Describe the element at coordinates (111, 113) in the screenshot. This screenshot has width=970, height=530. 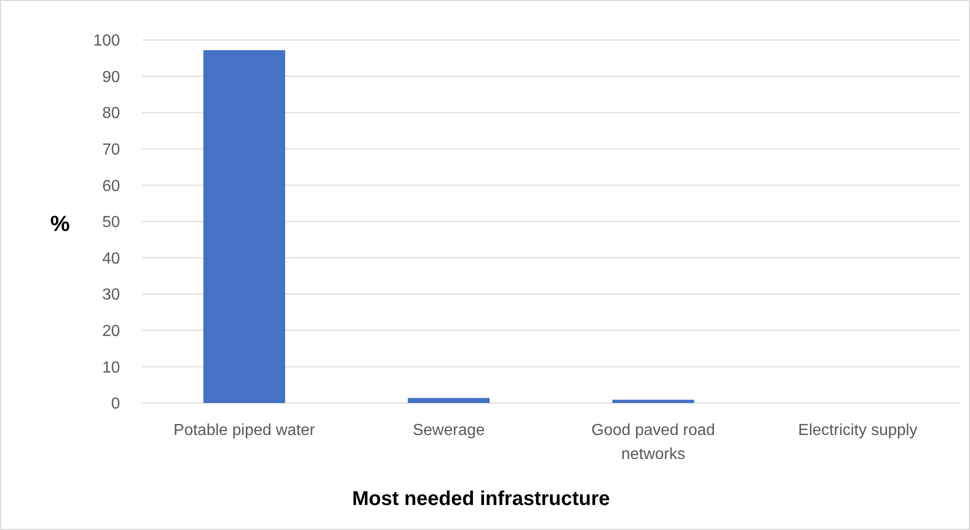
I see `y-tick-label: 80` at that location.